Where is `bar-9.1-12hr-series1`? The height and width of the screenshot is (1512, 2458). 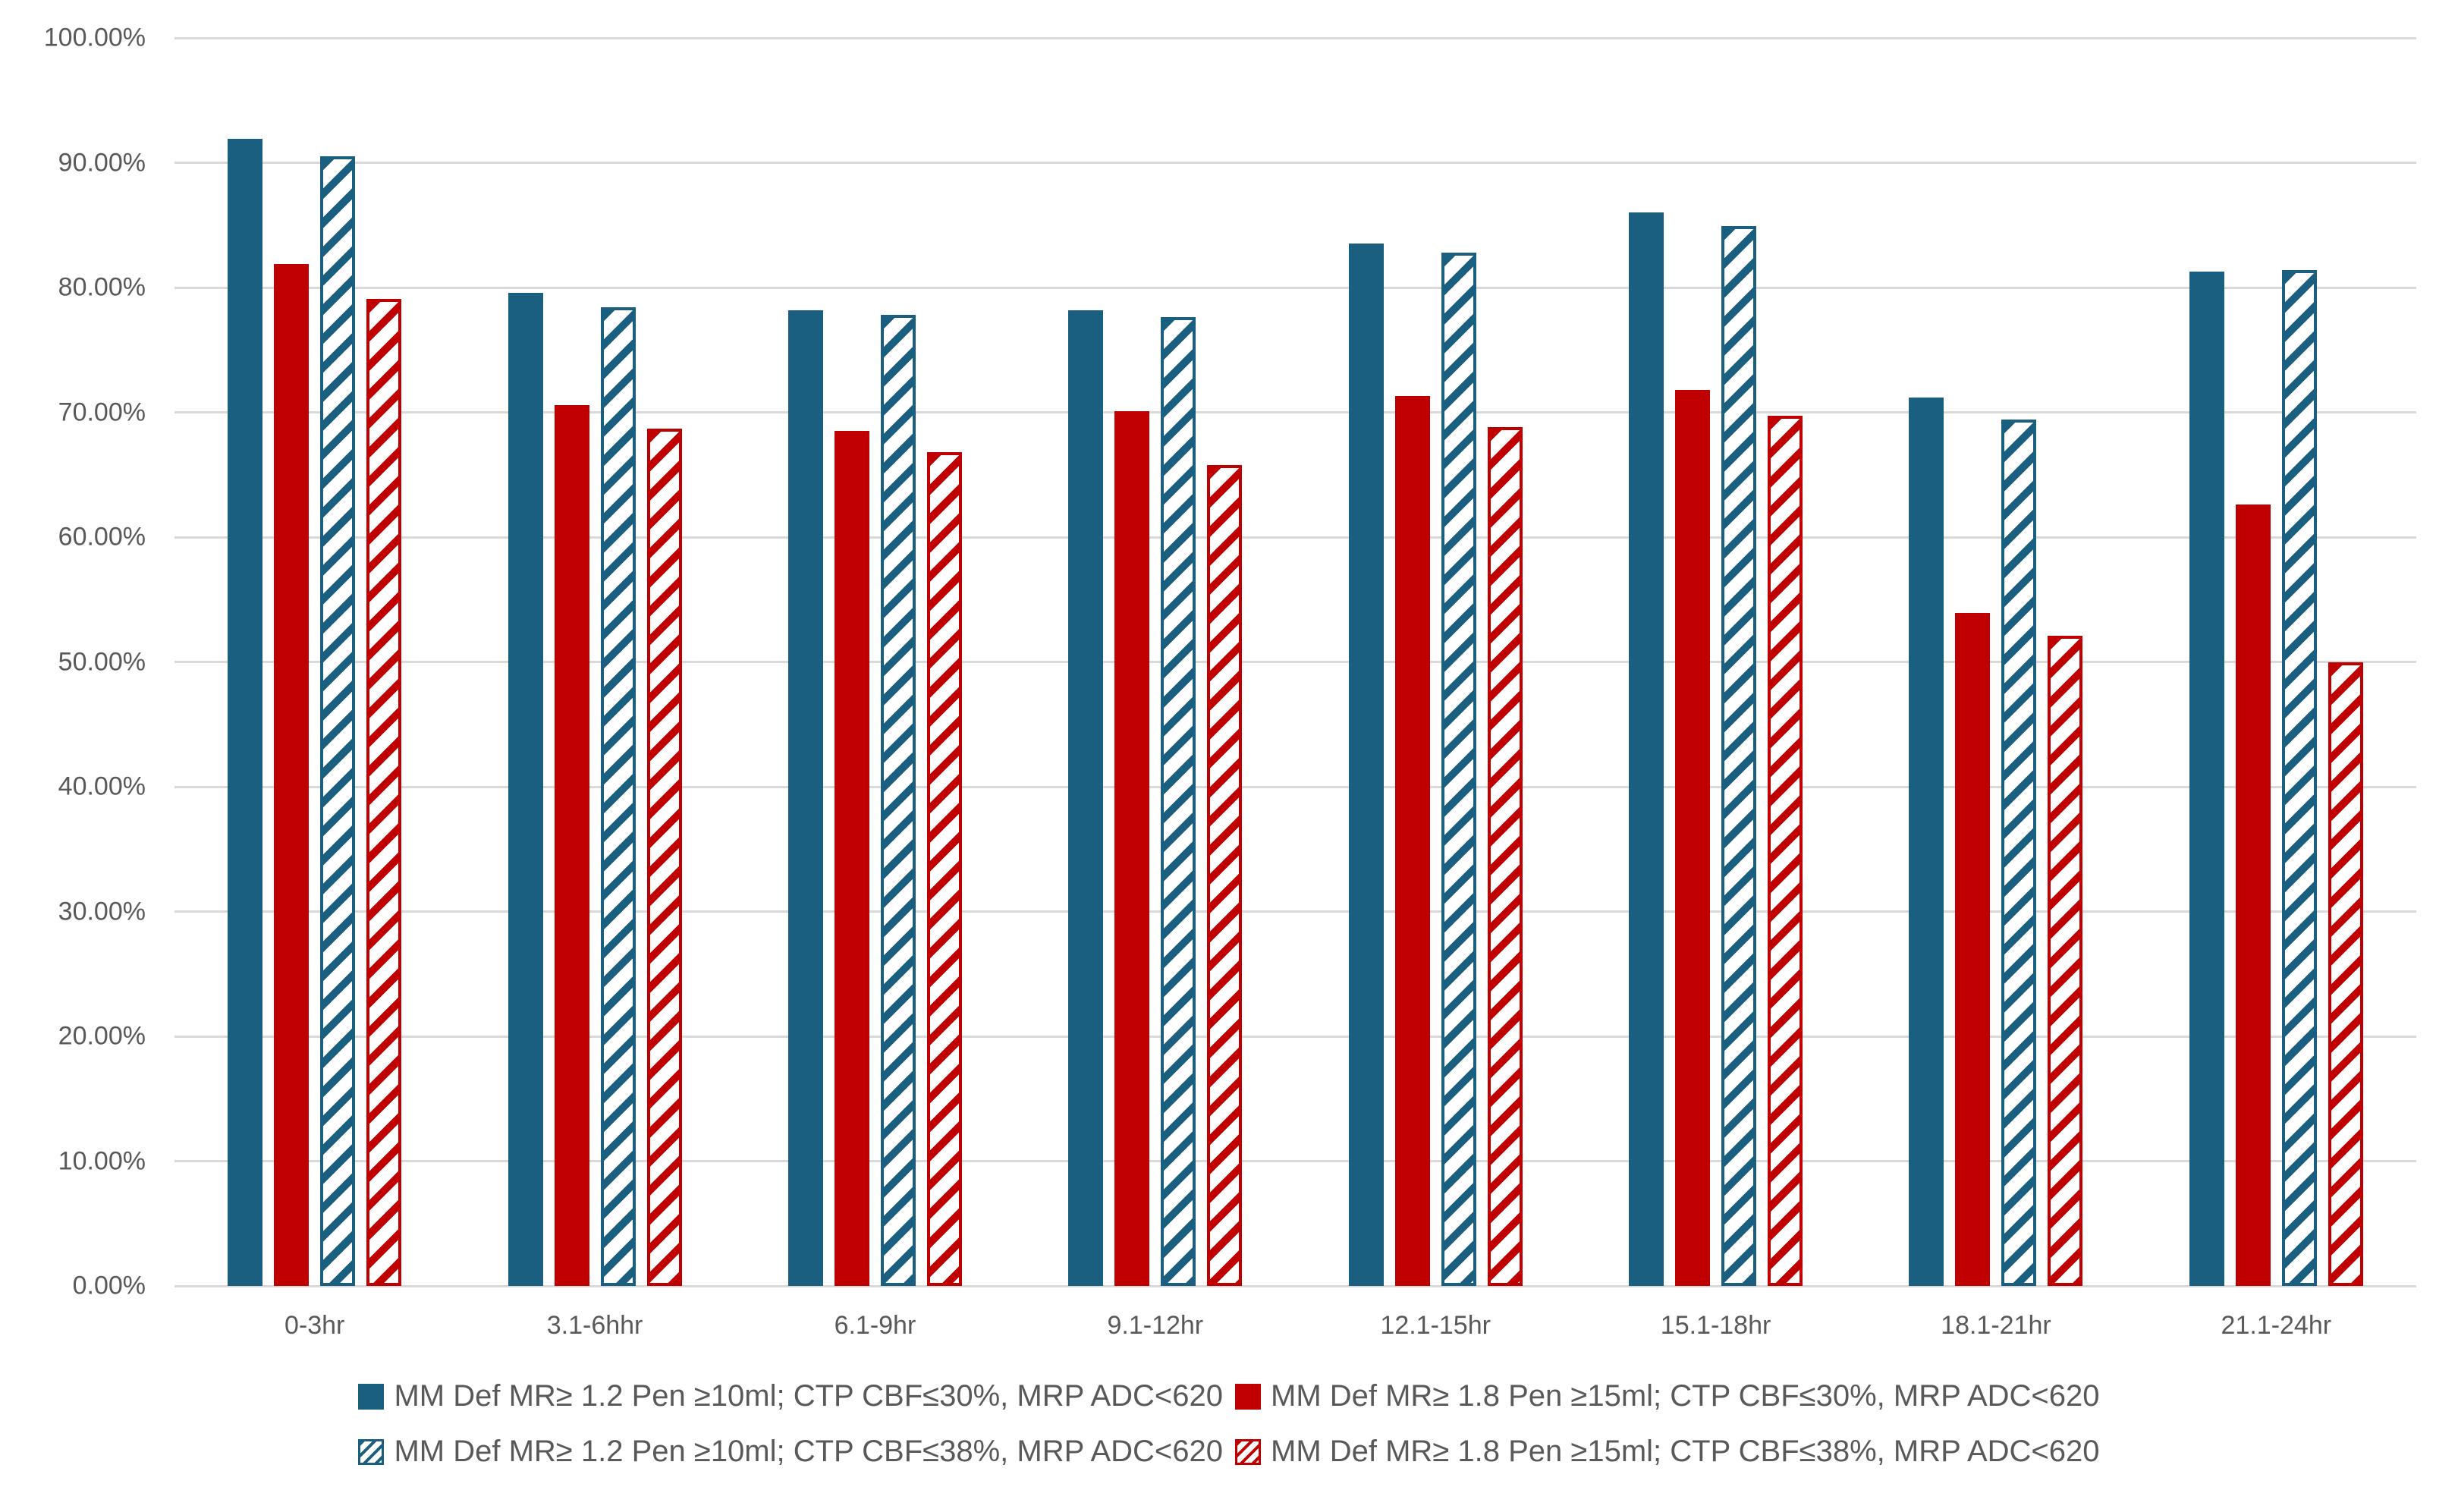
bar-9.1-12hr-series1 is located at coordinates (1132, 848).